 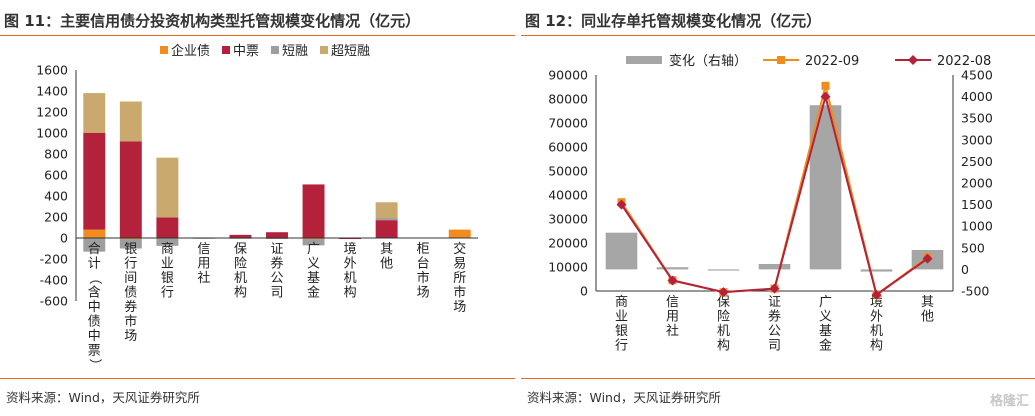 I want to click on watermark-logo: 格隆汇, so click(x=1009, y=401).